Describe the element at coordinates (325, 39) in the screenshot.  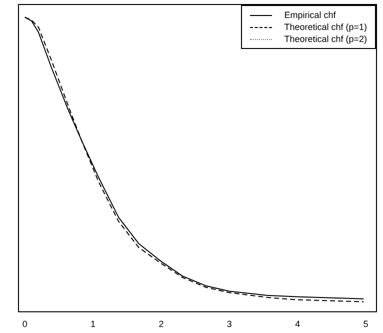
I see `legend-label: Theoretical chf (p=2)` at that location.